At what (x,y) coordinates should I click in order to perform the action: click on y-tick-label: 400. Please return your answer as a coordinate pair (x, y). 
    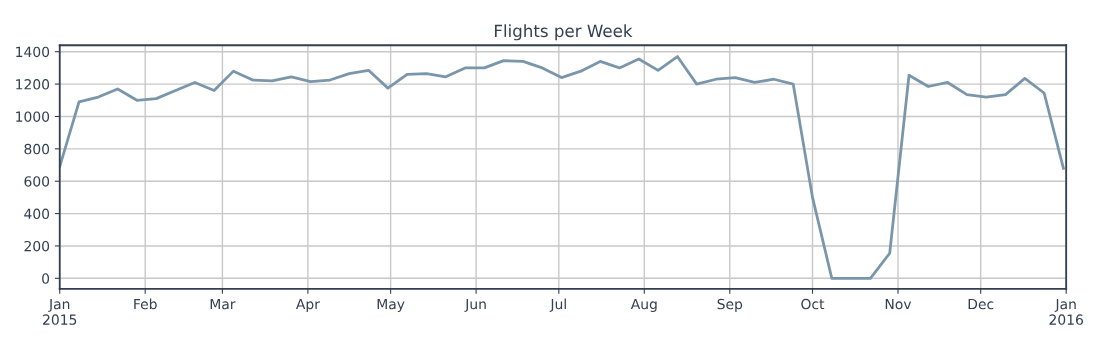
    Looking at the image, I should click on (37, 214).